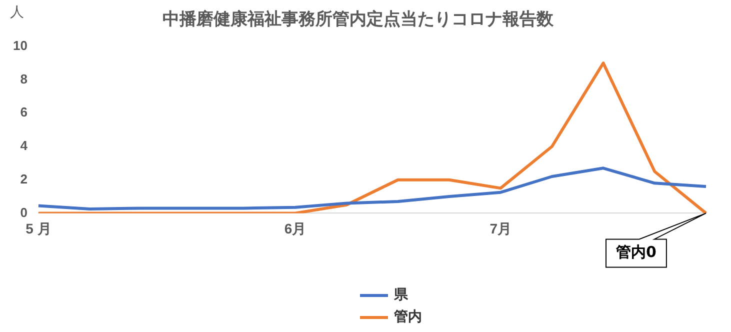 The image size is (731, 332). What do you see at coordinates (635, 252) in the screenshot?
I see `text: 管内0` at bounding box center [635, 252].